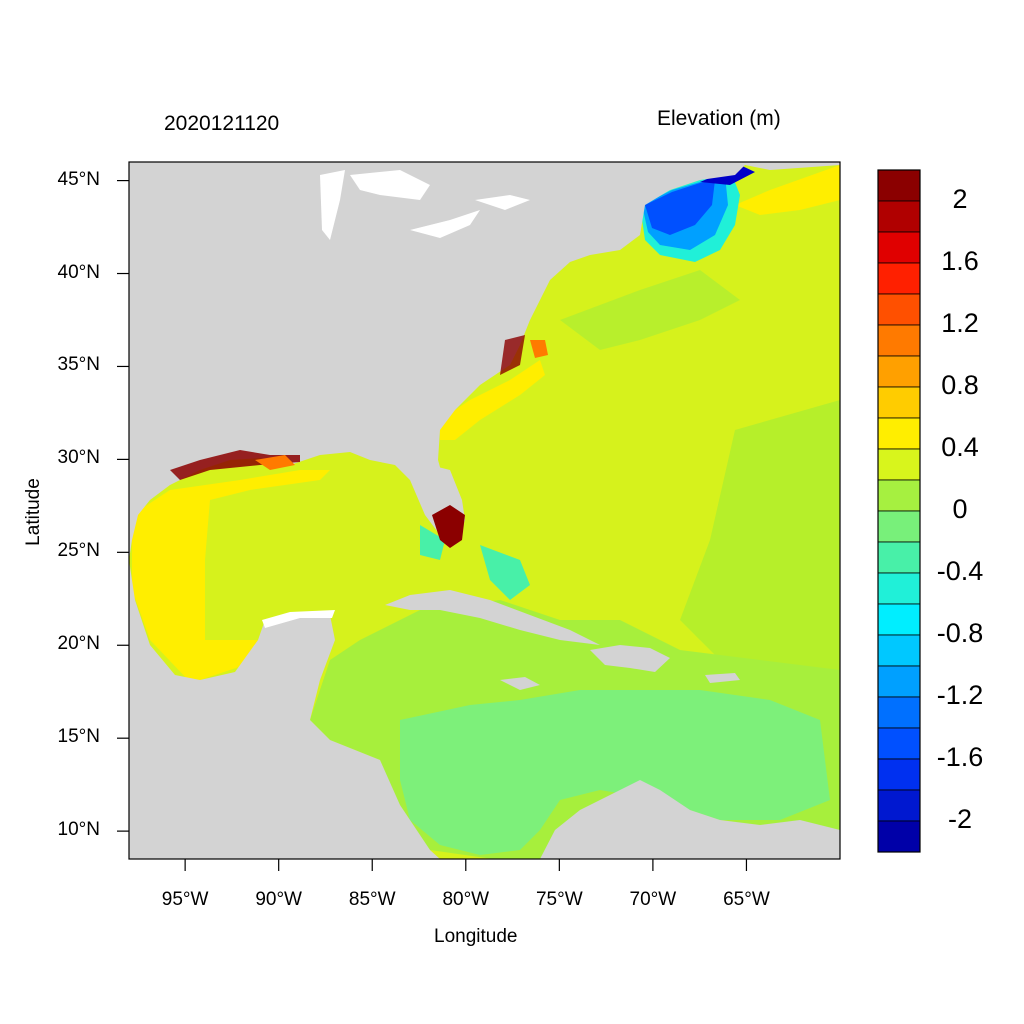  Describe the element at coordinates (520, 683) in the screenshot. I see `jamaica-land` at that location.